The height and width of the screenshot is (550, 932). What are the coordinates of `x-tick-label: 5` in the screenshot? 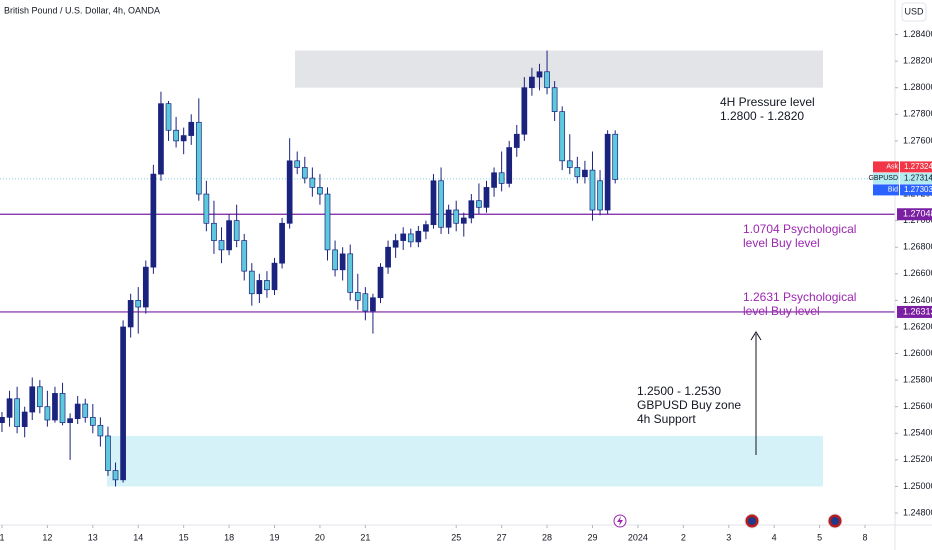 It's located at (819, 537).